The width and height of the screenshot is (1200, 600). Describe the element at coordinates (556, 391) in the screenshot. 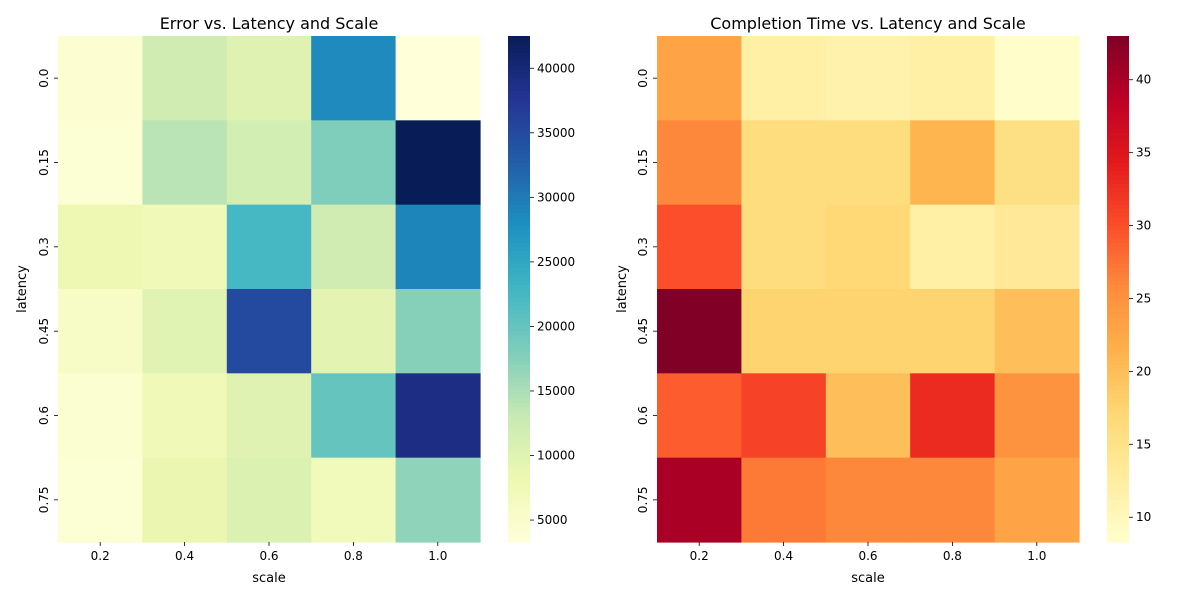

I see `colorbar-tick-label: 15000` at that location.